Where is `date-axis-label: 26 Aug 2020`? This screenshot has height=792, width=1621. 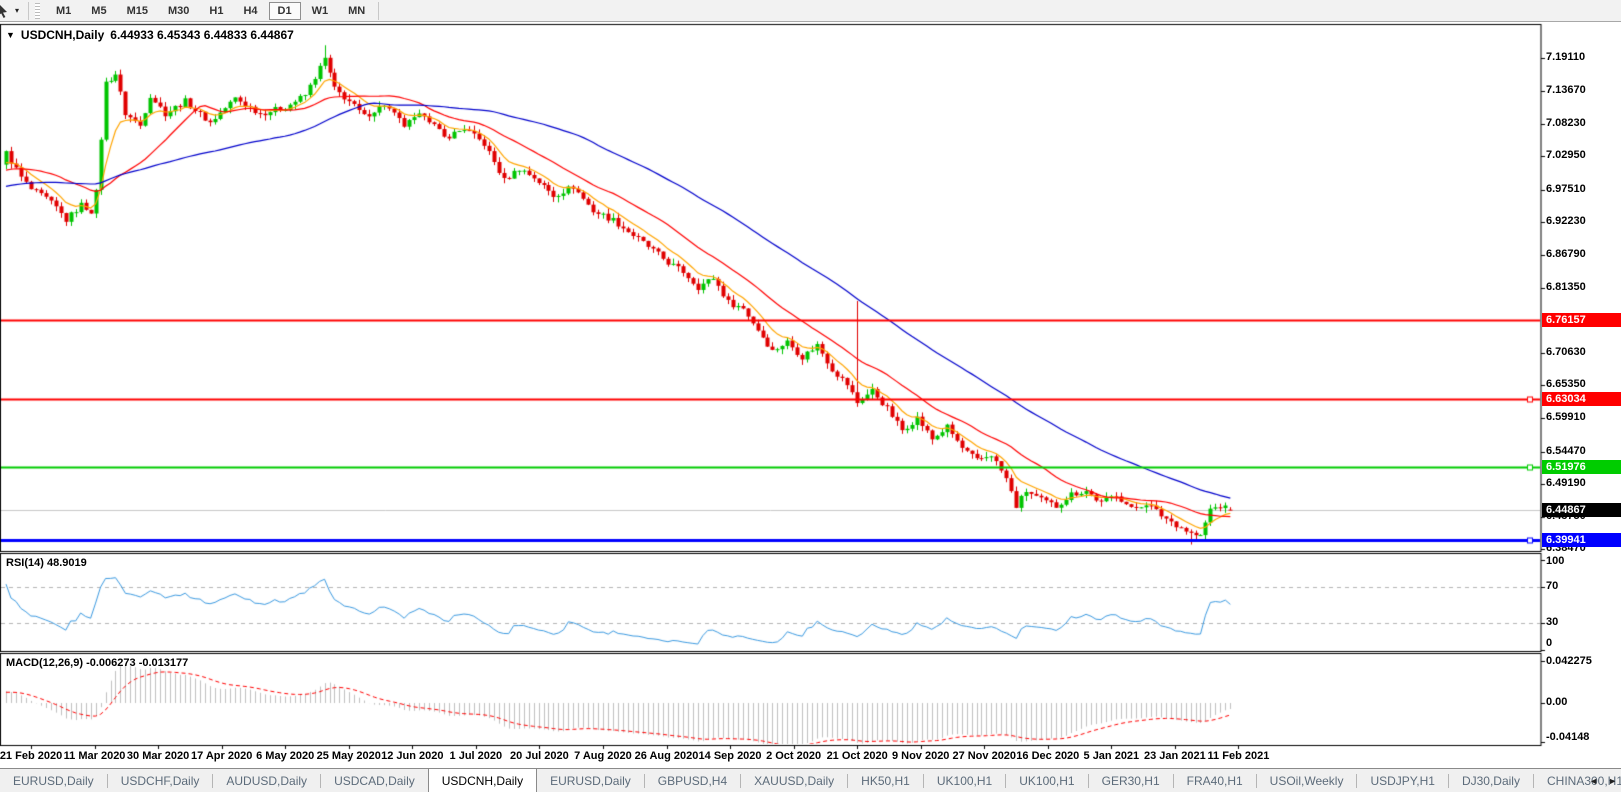
date-axis-label: 26 Aug 2020 is located at coordinates (666, 756).